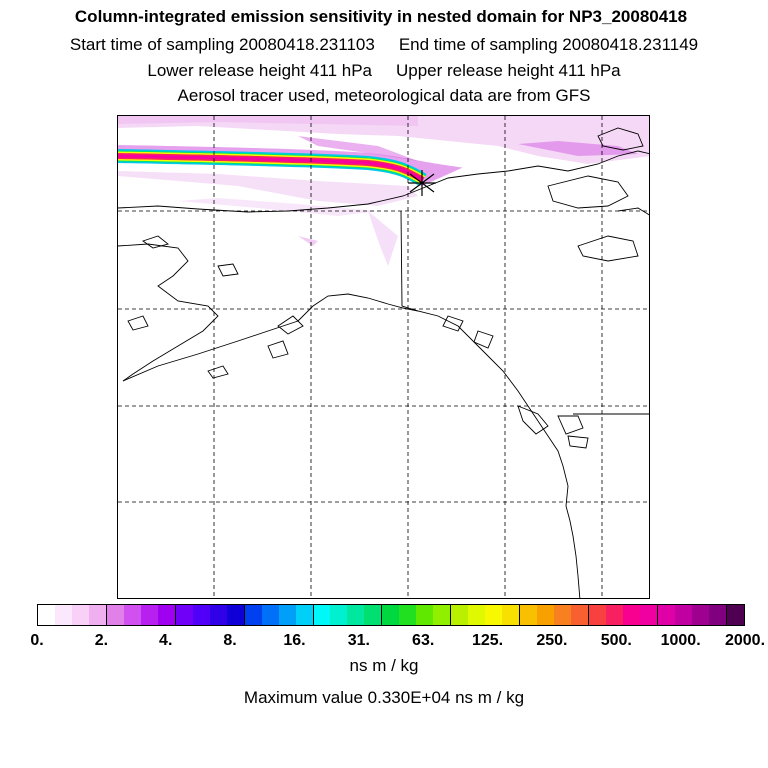 Image resolution: width=768 pixels, height=768 pixels. I want to click on colorbar, so click(391, 615).